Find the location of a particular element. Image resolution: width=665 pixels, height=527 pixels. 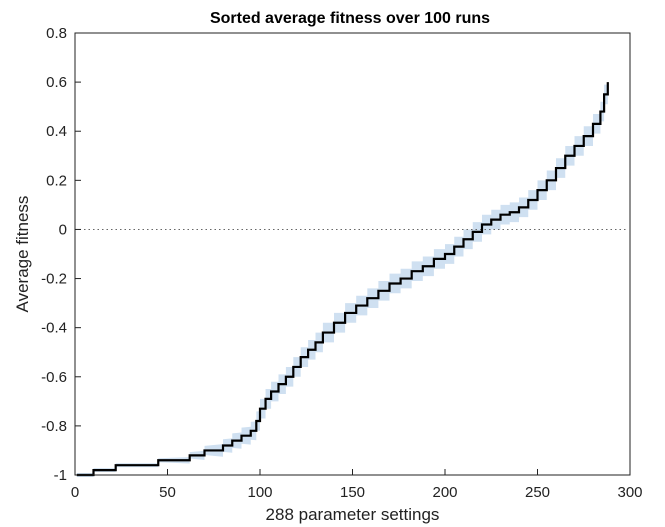

y-tick-label: -1 is located at coordinates (60, 475).